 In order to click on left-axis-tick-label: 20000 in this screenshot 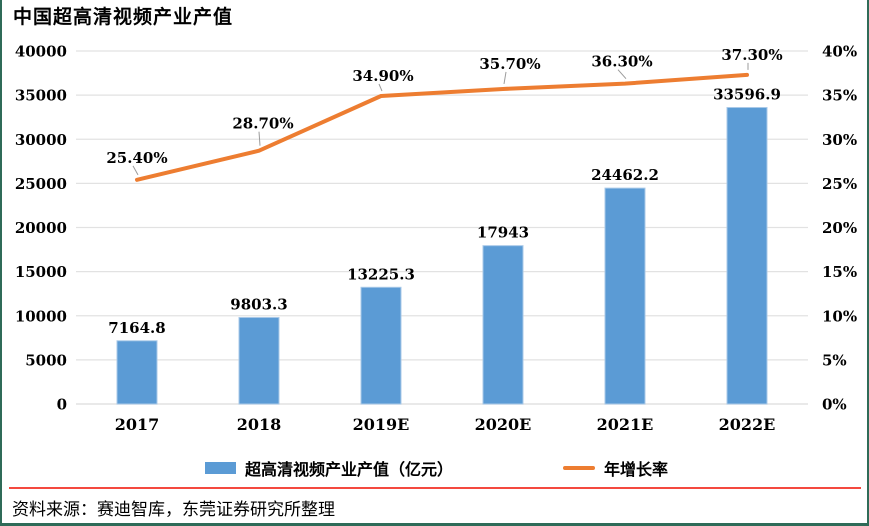, I will do `click(41, 228)`.